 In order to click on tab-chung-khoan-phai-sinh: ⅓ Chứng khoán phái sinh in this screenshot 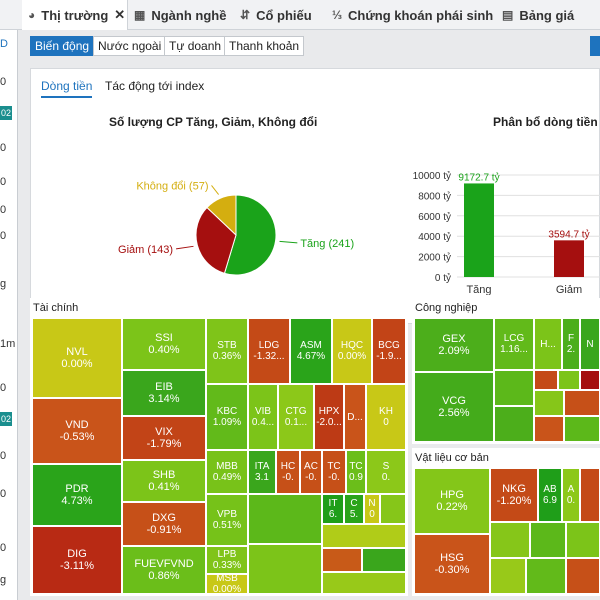, I will do `click(412, 15)`.